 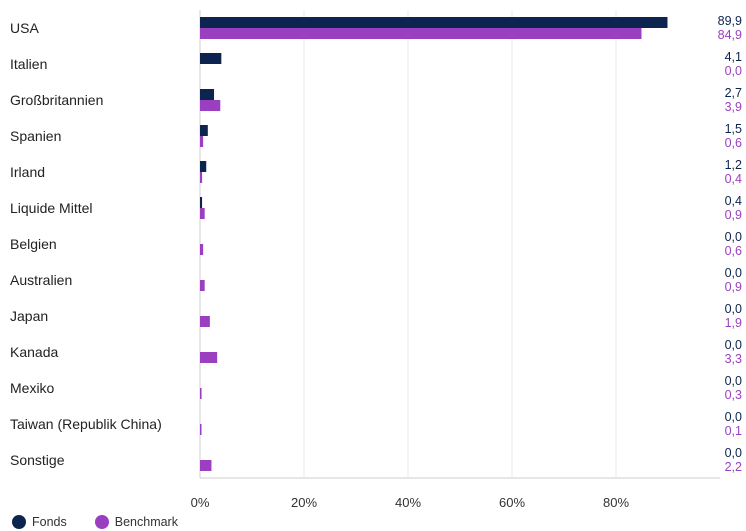 I want to click on category-label-5: Liquide Mittel, so click(x=51, y=208).